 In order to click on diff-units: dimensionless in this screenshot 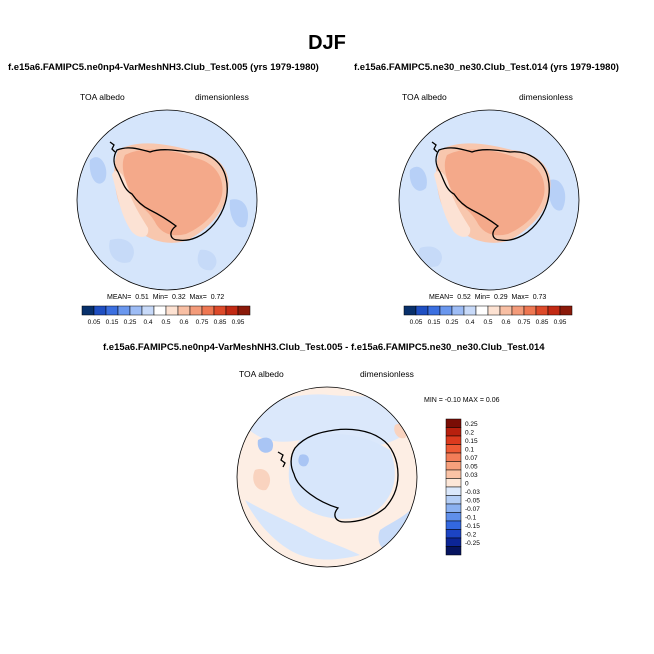, I will do `click(387, 374)`.